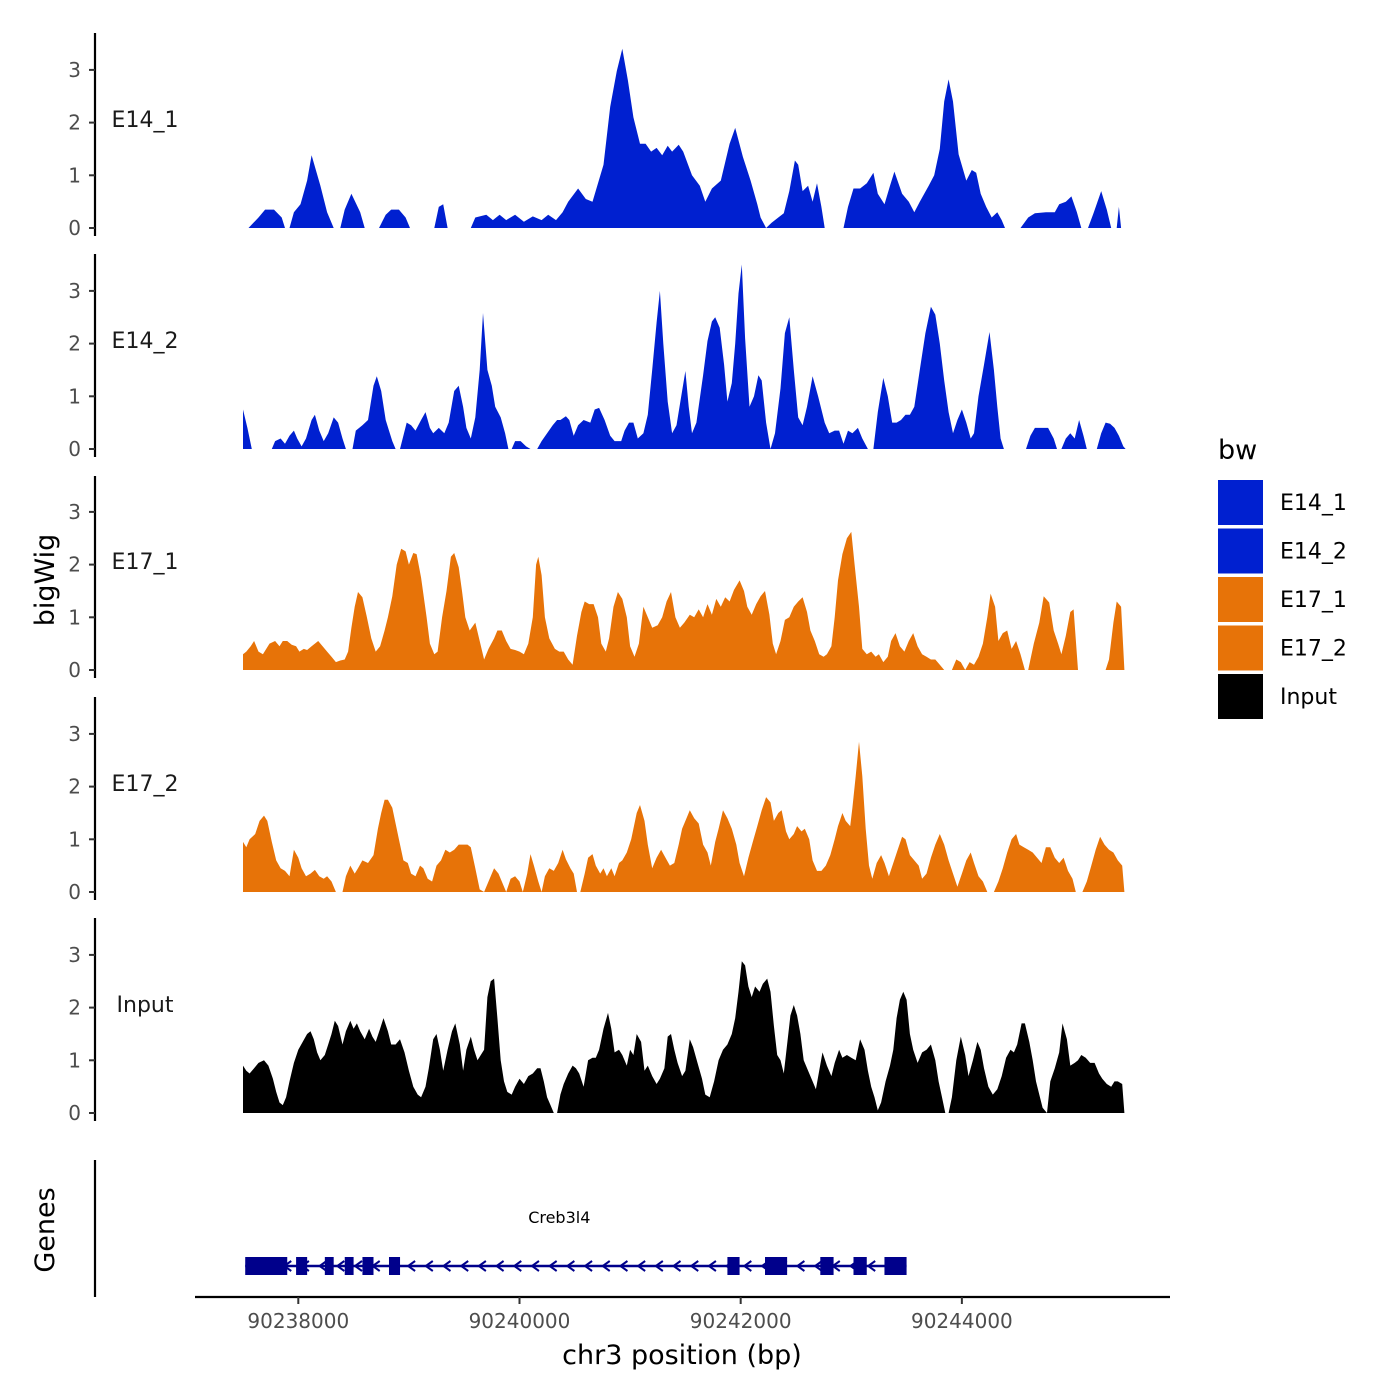  I want to click on x-tick-label: 90238000, so click(298, 1321).